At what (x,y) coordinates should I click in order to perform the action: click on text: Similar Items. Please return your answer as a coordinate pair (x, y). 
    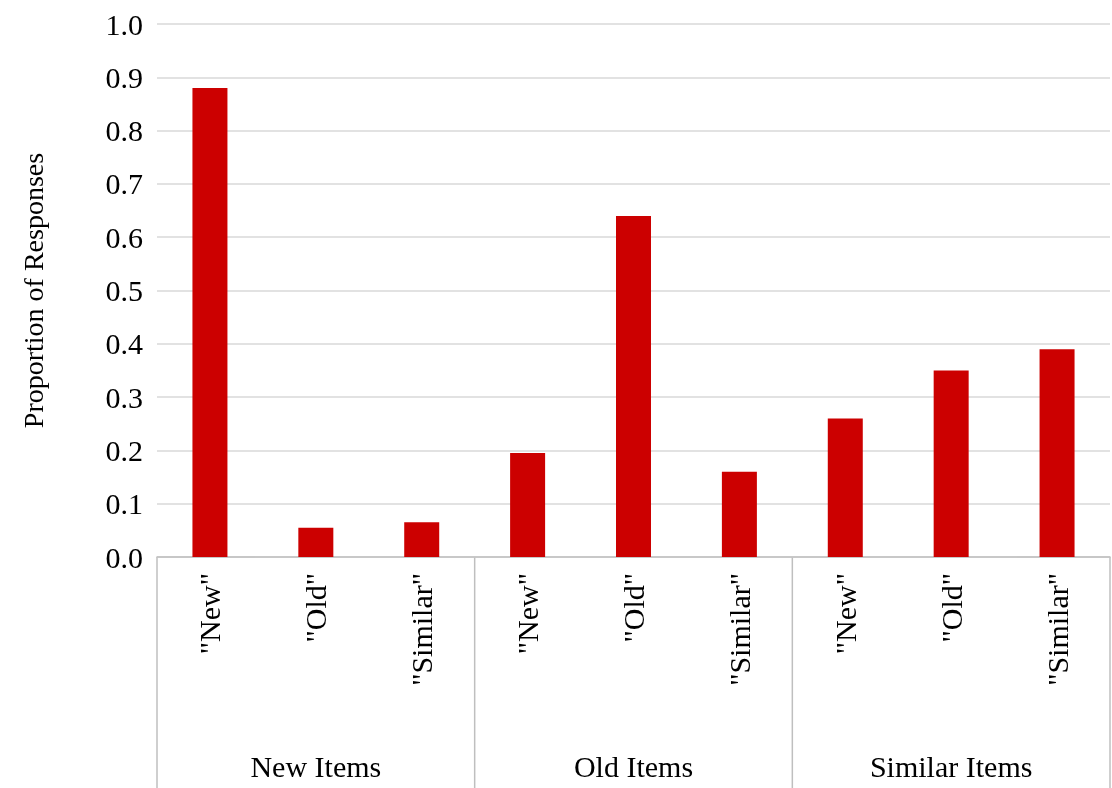
    Looking at the image, I should click on (951, 766).